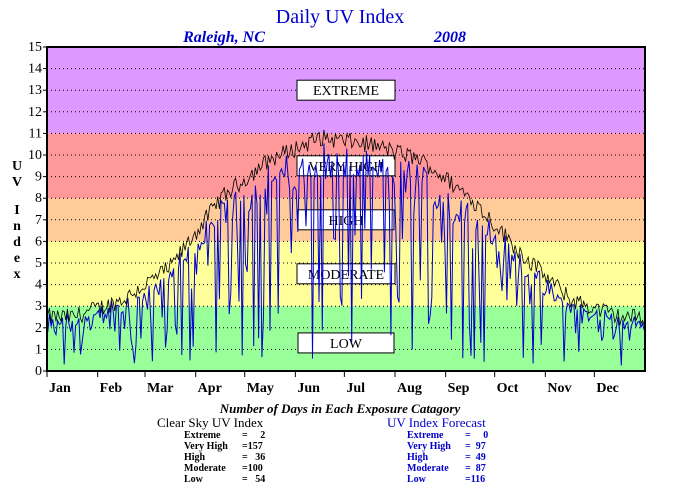 The width and height of the screenshot is (680, 500). I want to click on y-tick-label: 15, so click(35, 47).